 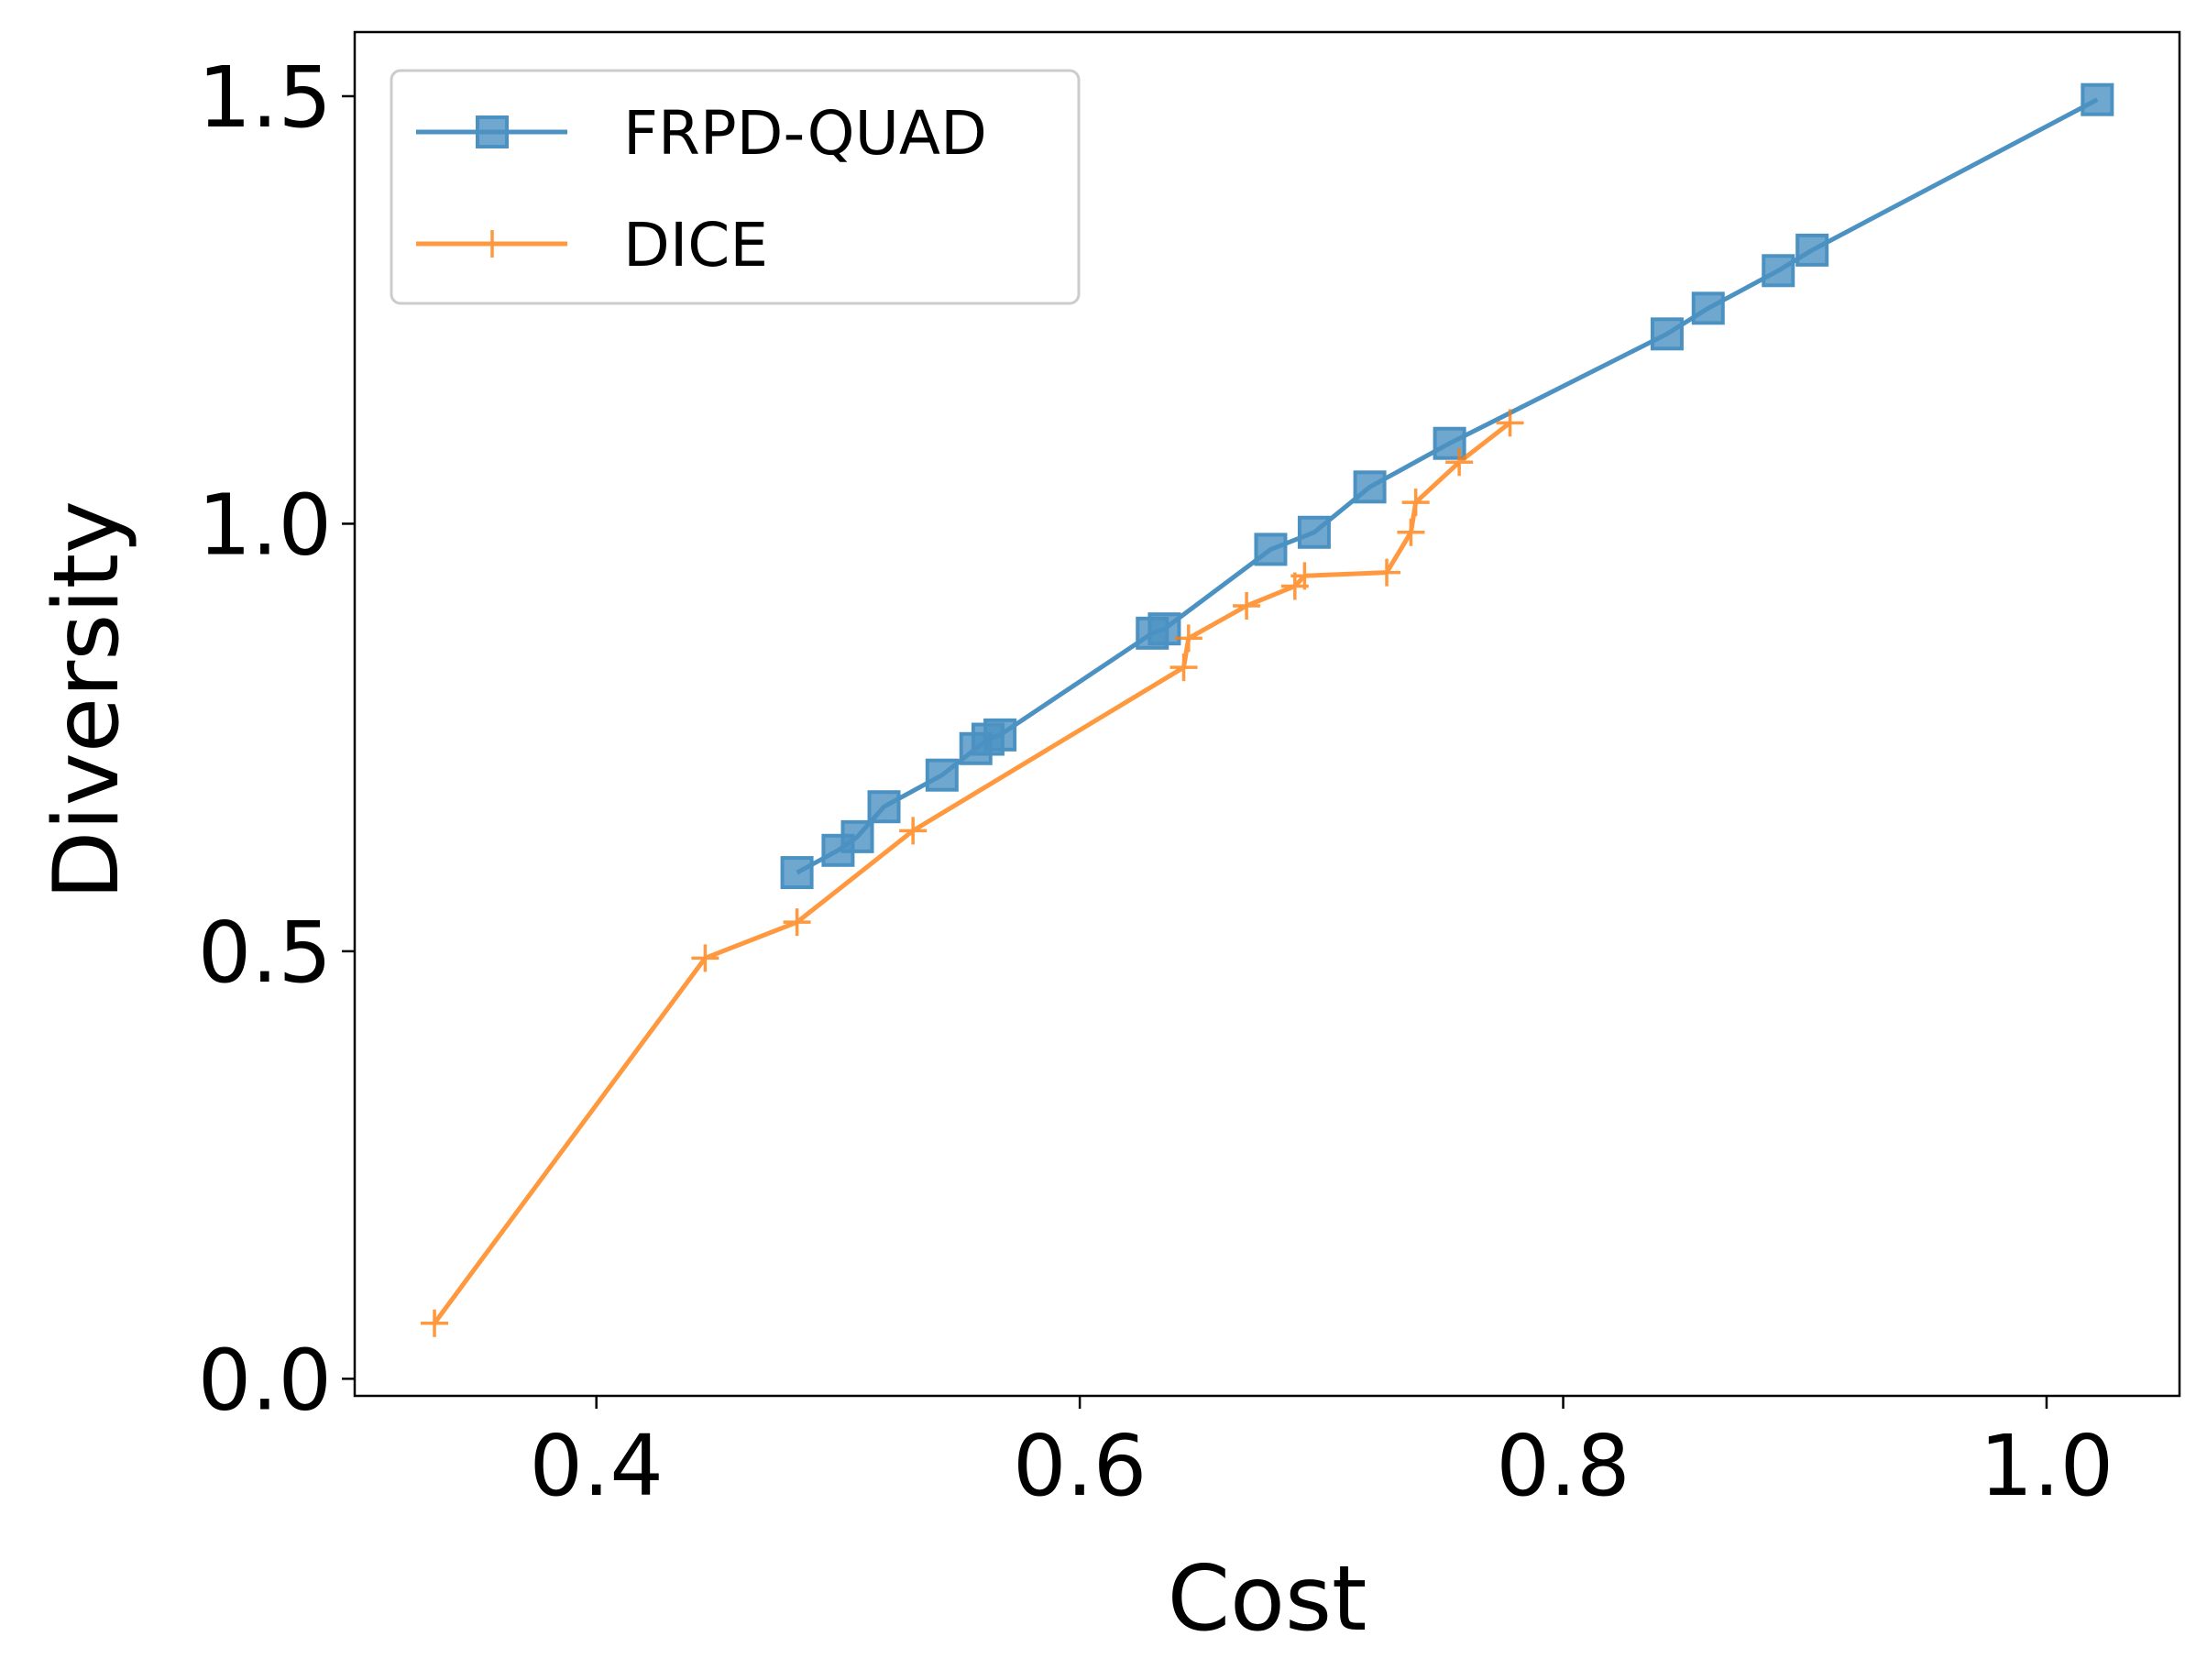 I want to click on x-tick-label: 0.6, so click(x=1080, y=1466).